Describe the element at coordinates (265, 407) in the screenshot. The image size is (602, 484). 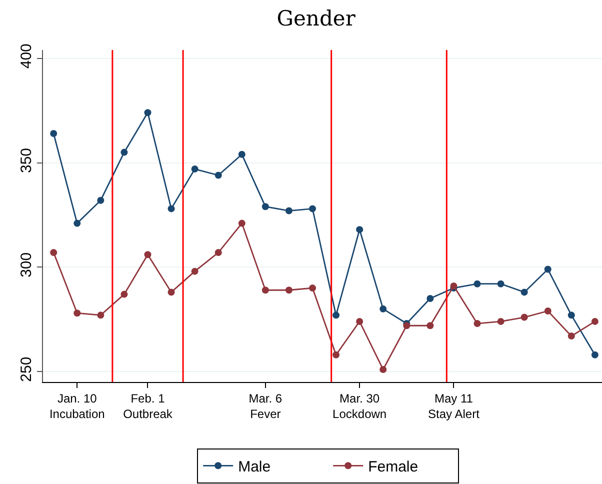
I see `x-tick-label: Mar. 6 Fever` at that location.